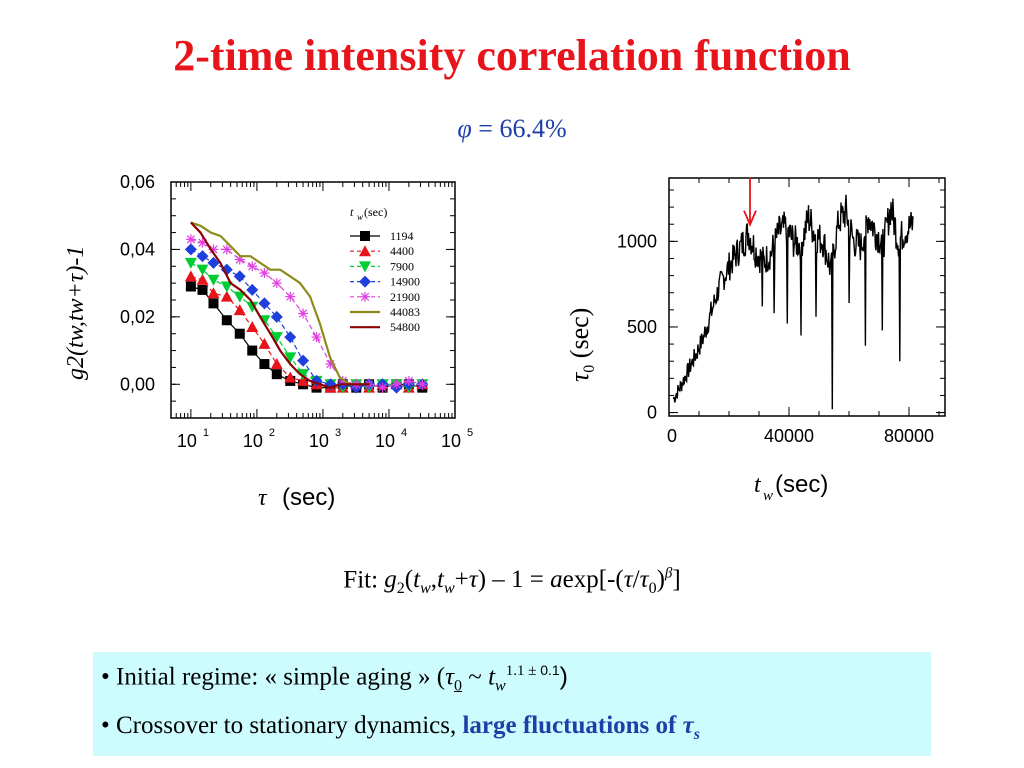 This screenshot has width=1024, height=768. I want to click on chart1-xtick-exponent: 3, so click(338, 433).